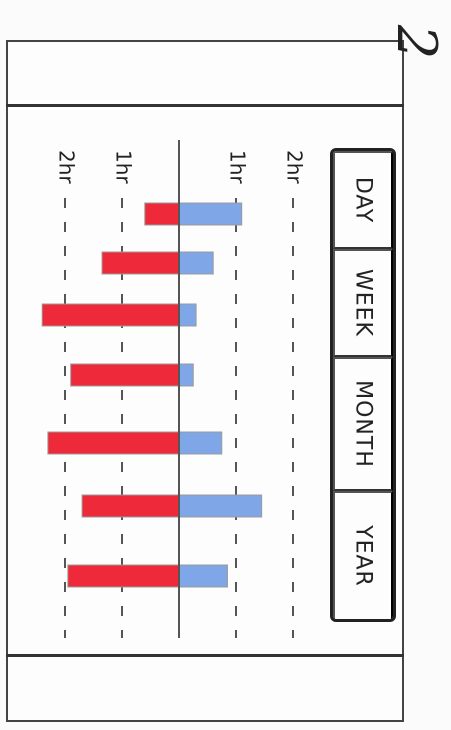 This screenshot has width=451, height=730. I want to click on tab-month: MONTH, so click(363, 424).